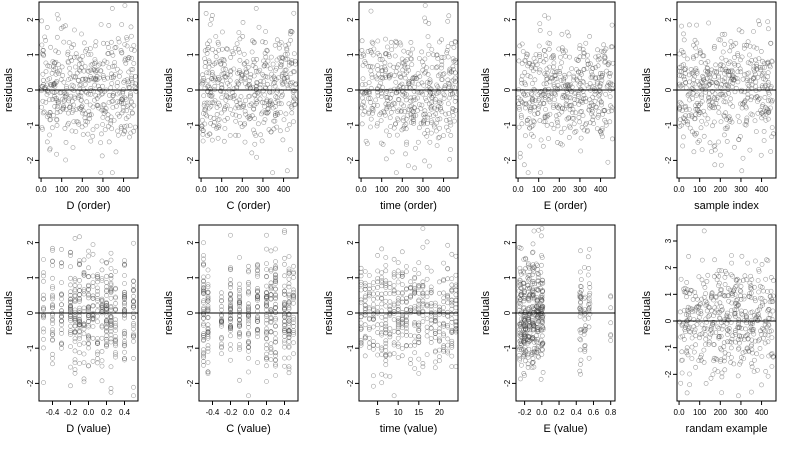 The image size is (800, 450). I want to click on y-tick-label: 3, so click(668, 240).